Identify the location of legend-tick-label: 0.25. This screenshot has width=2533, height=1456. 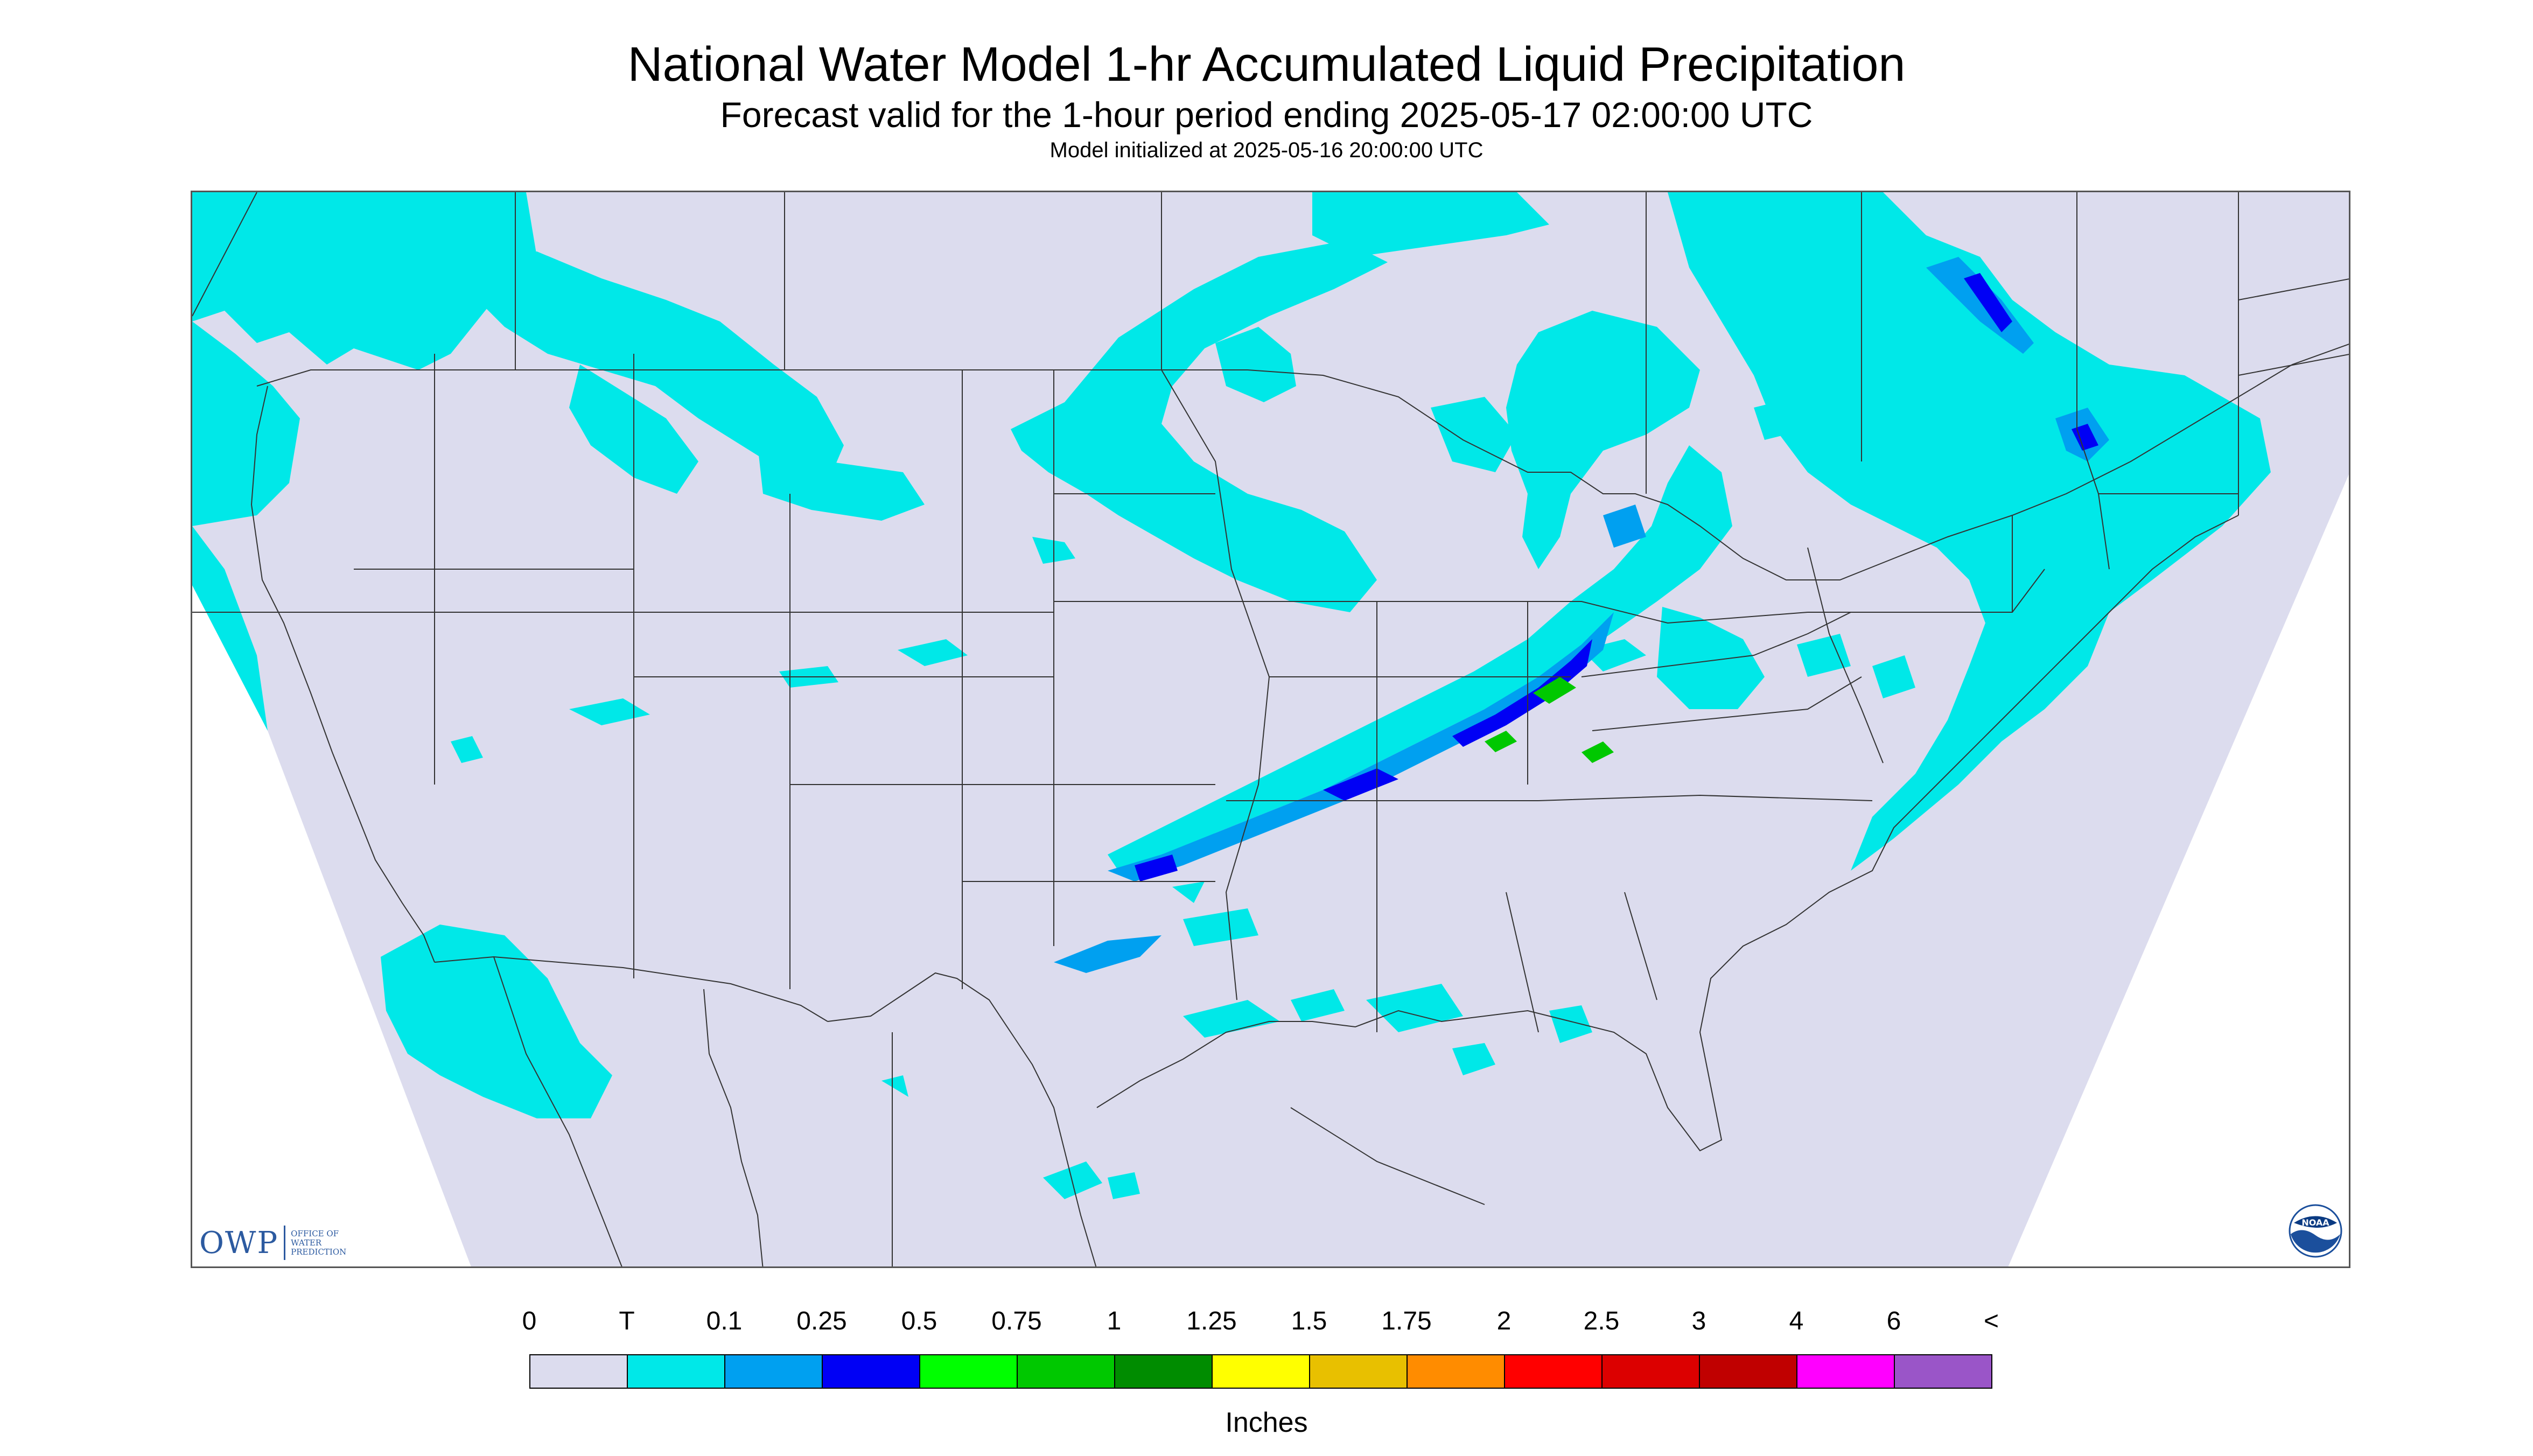
(822, 1321).